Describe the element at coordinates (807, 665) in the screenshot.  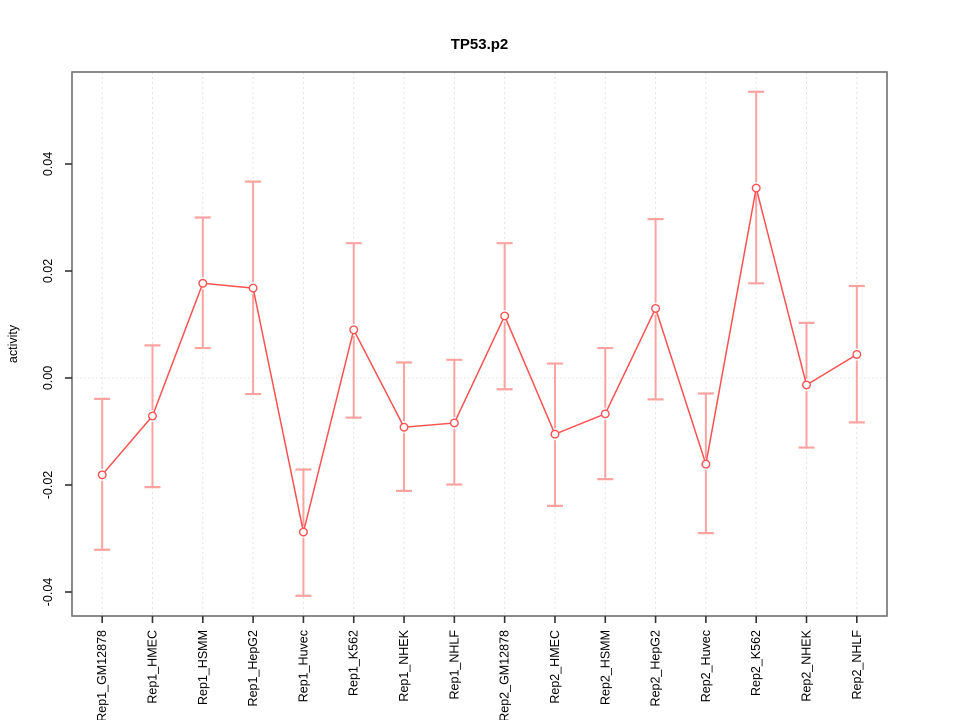
I see `x-tick-label: Rep2_NHEK` at that location.